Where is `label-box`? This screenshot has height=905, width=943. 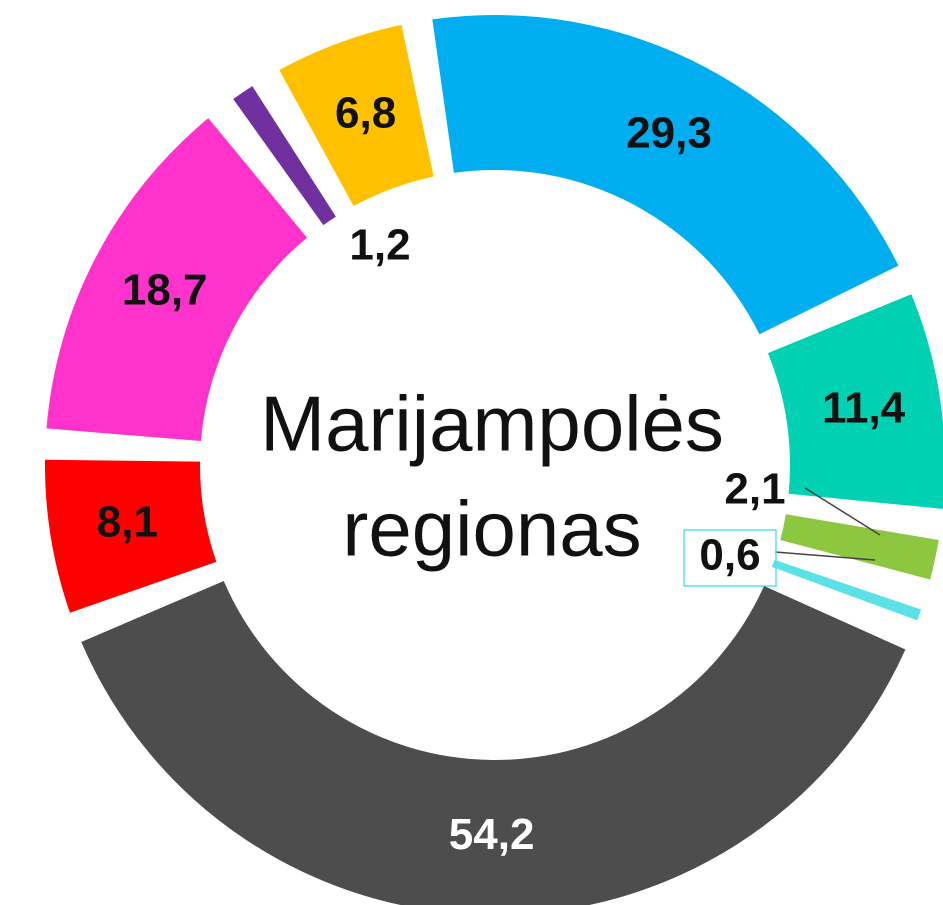 label-box is located at coordinates (730, 558).